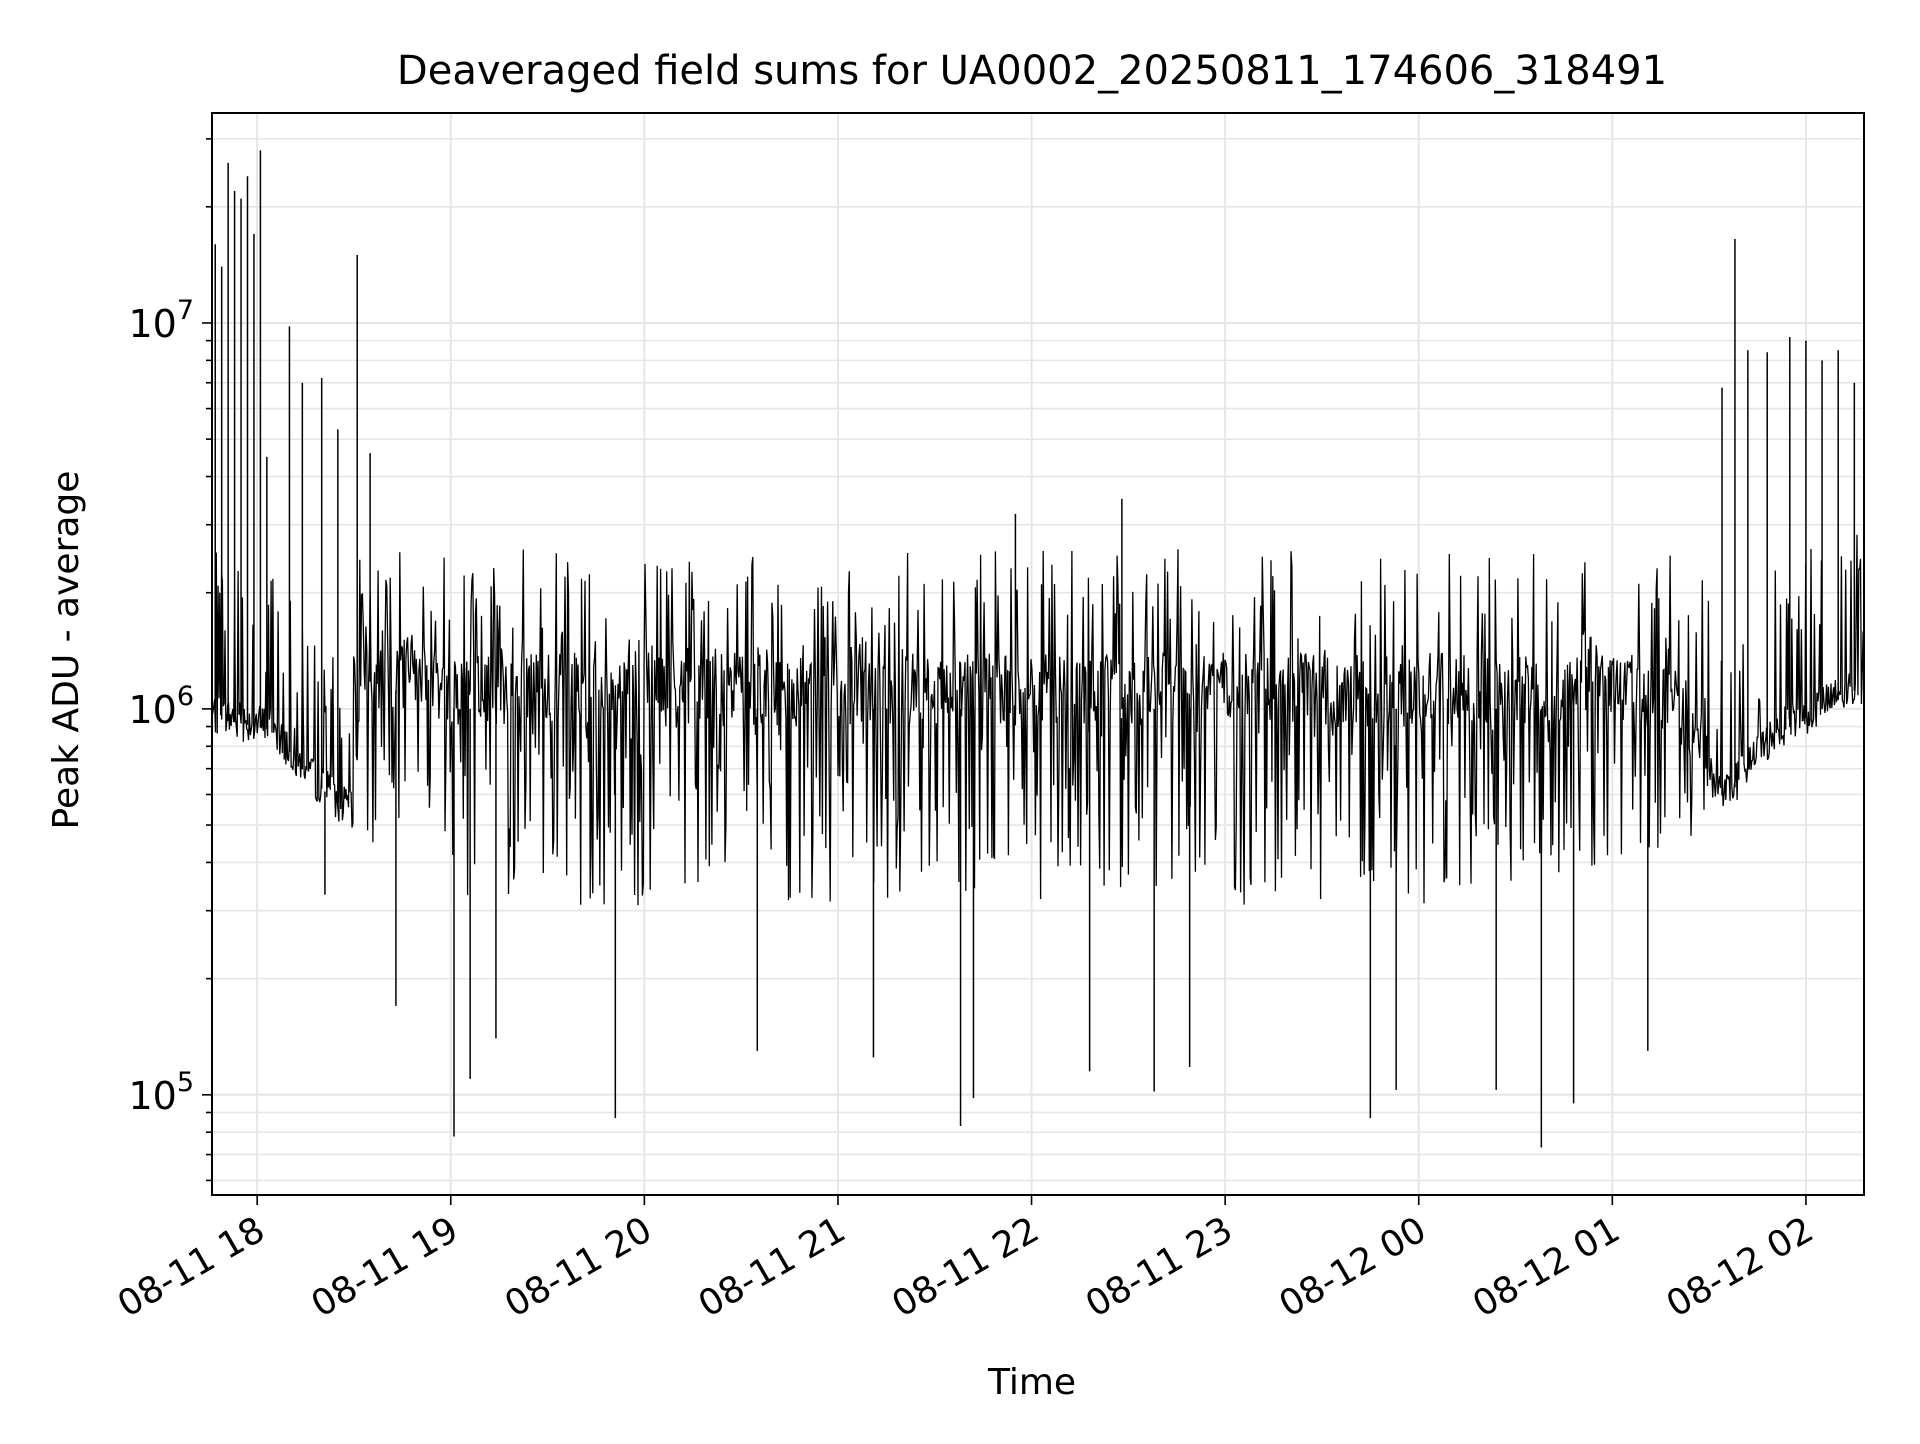 The height and width of the screenshot is (1444, 1920). I want to click on y-tick-label: 10⁷, so click(161, 320).